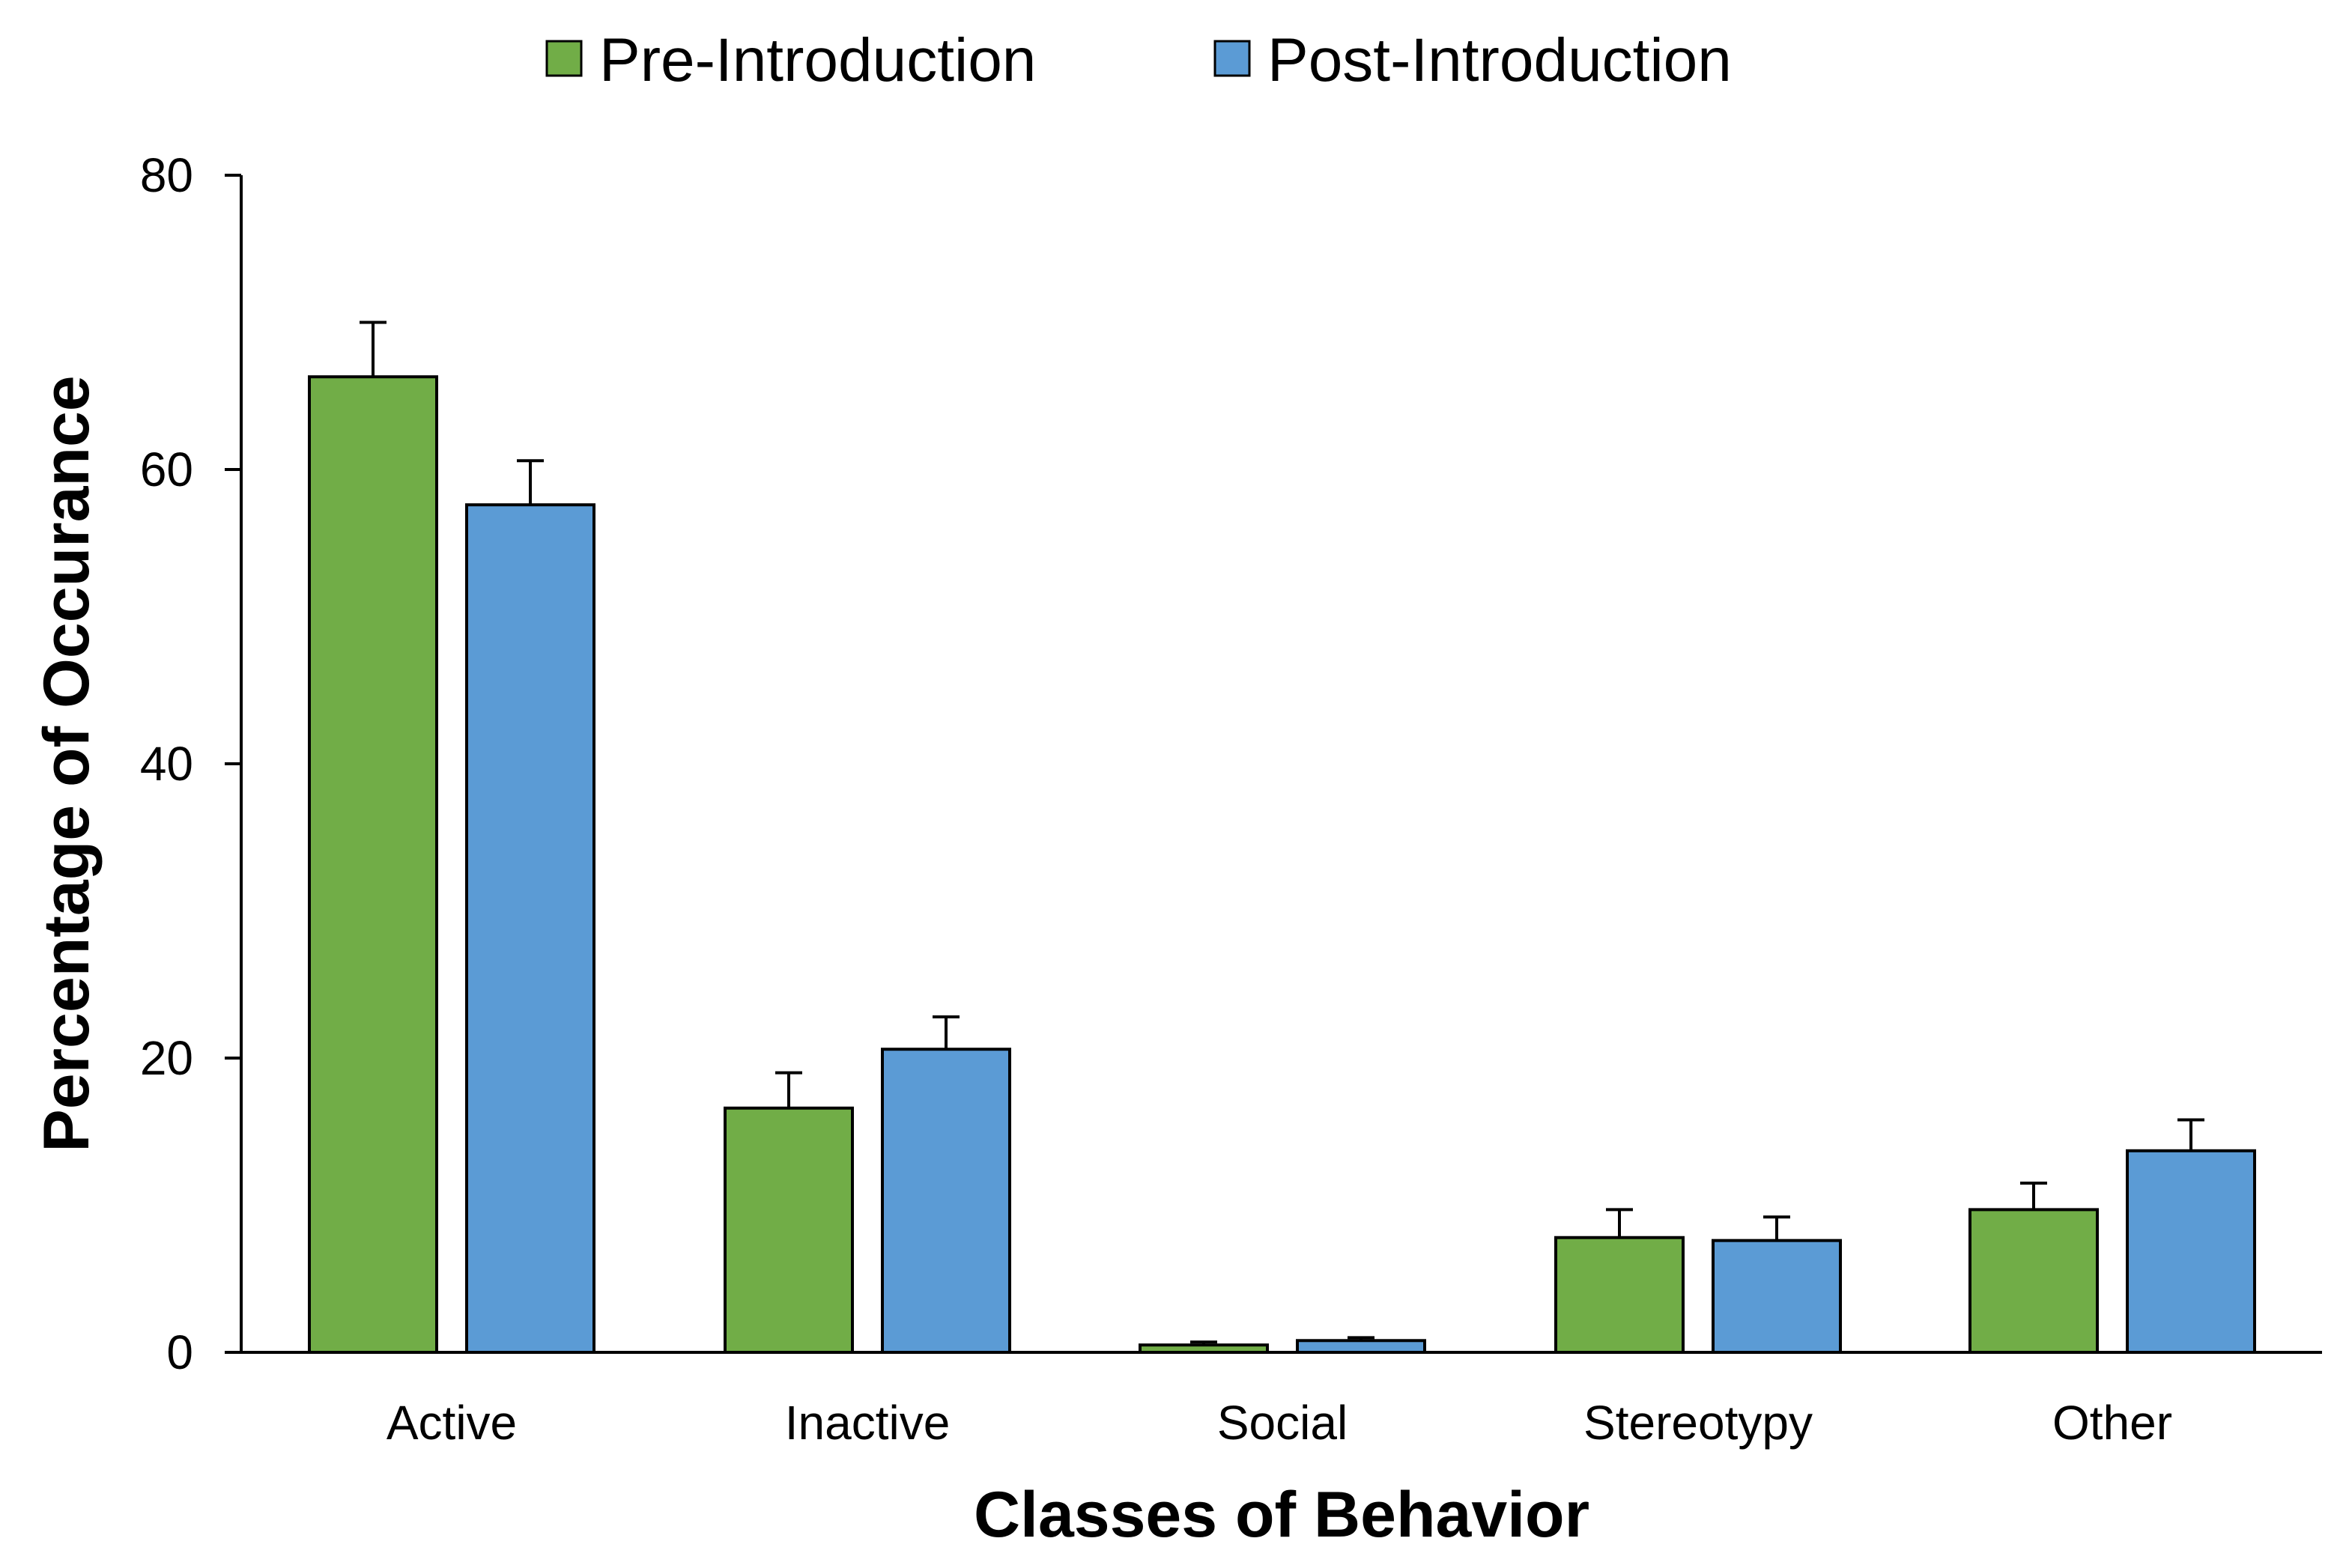  What do you see at coordinates (179, 1352) in the screenshot?
I see `y-tick-label: 0` at bounding box center [179, 1352].